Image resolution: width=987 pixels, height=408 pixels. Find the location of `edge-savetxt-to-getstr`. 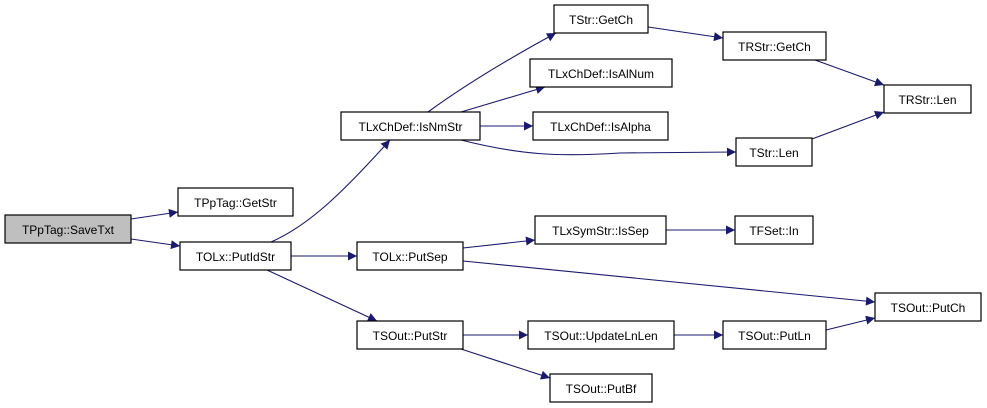

edge-savetxt-to-getstr is located at coordinates (154, 214).